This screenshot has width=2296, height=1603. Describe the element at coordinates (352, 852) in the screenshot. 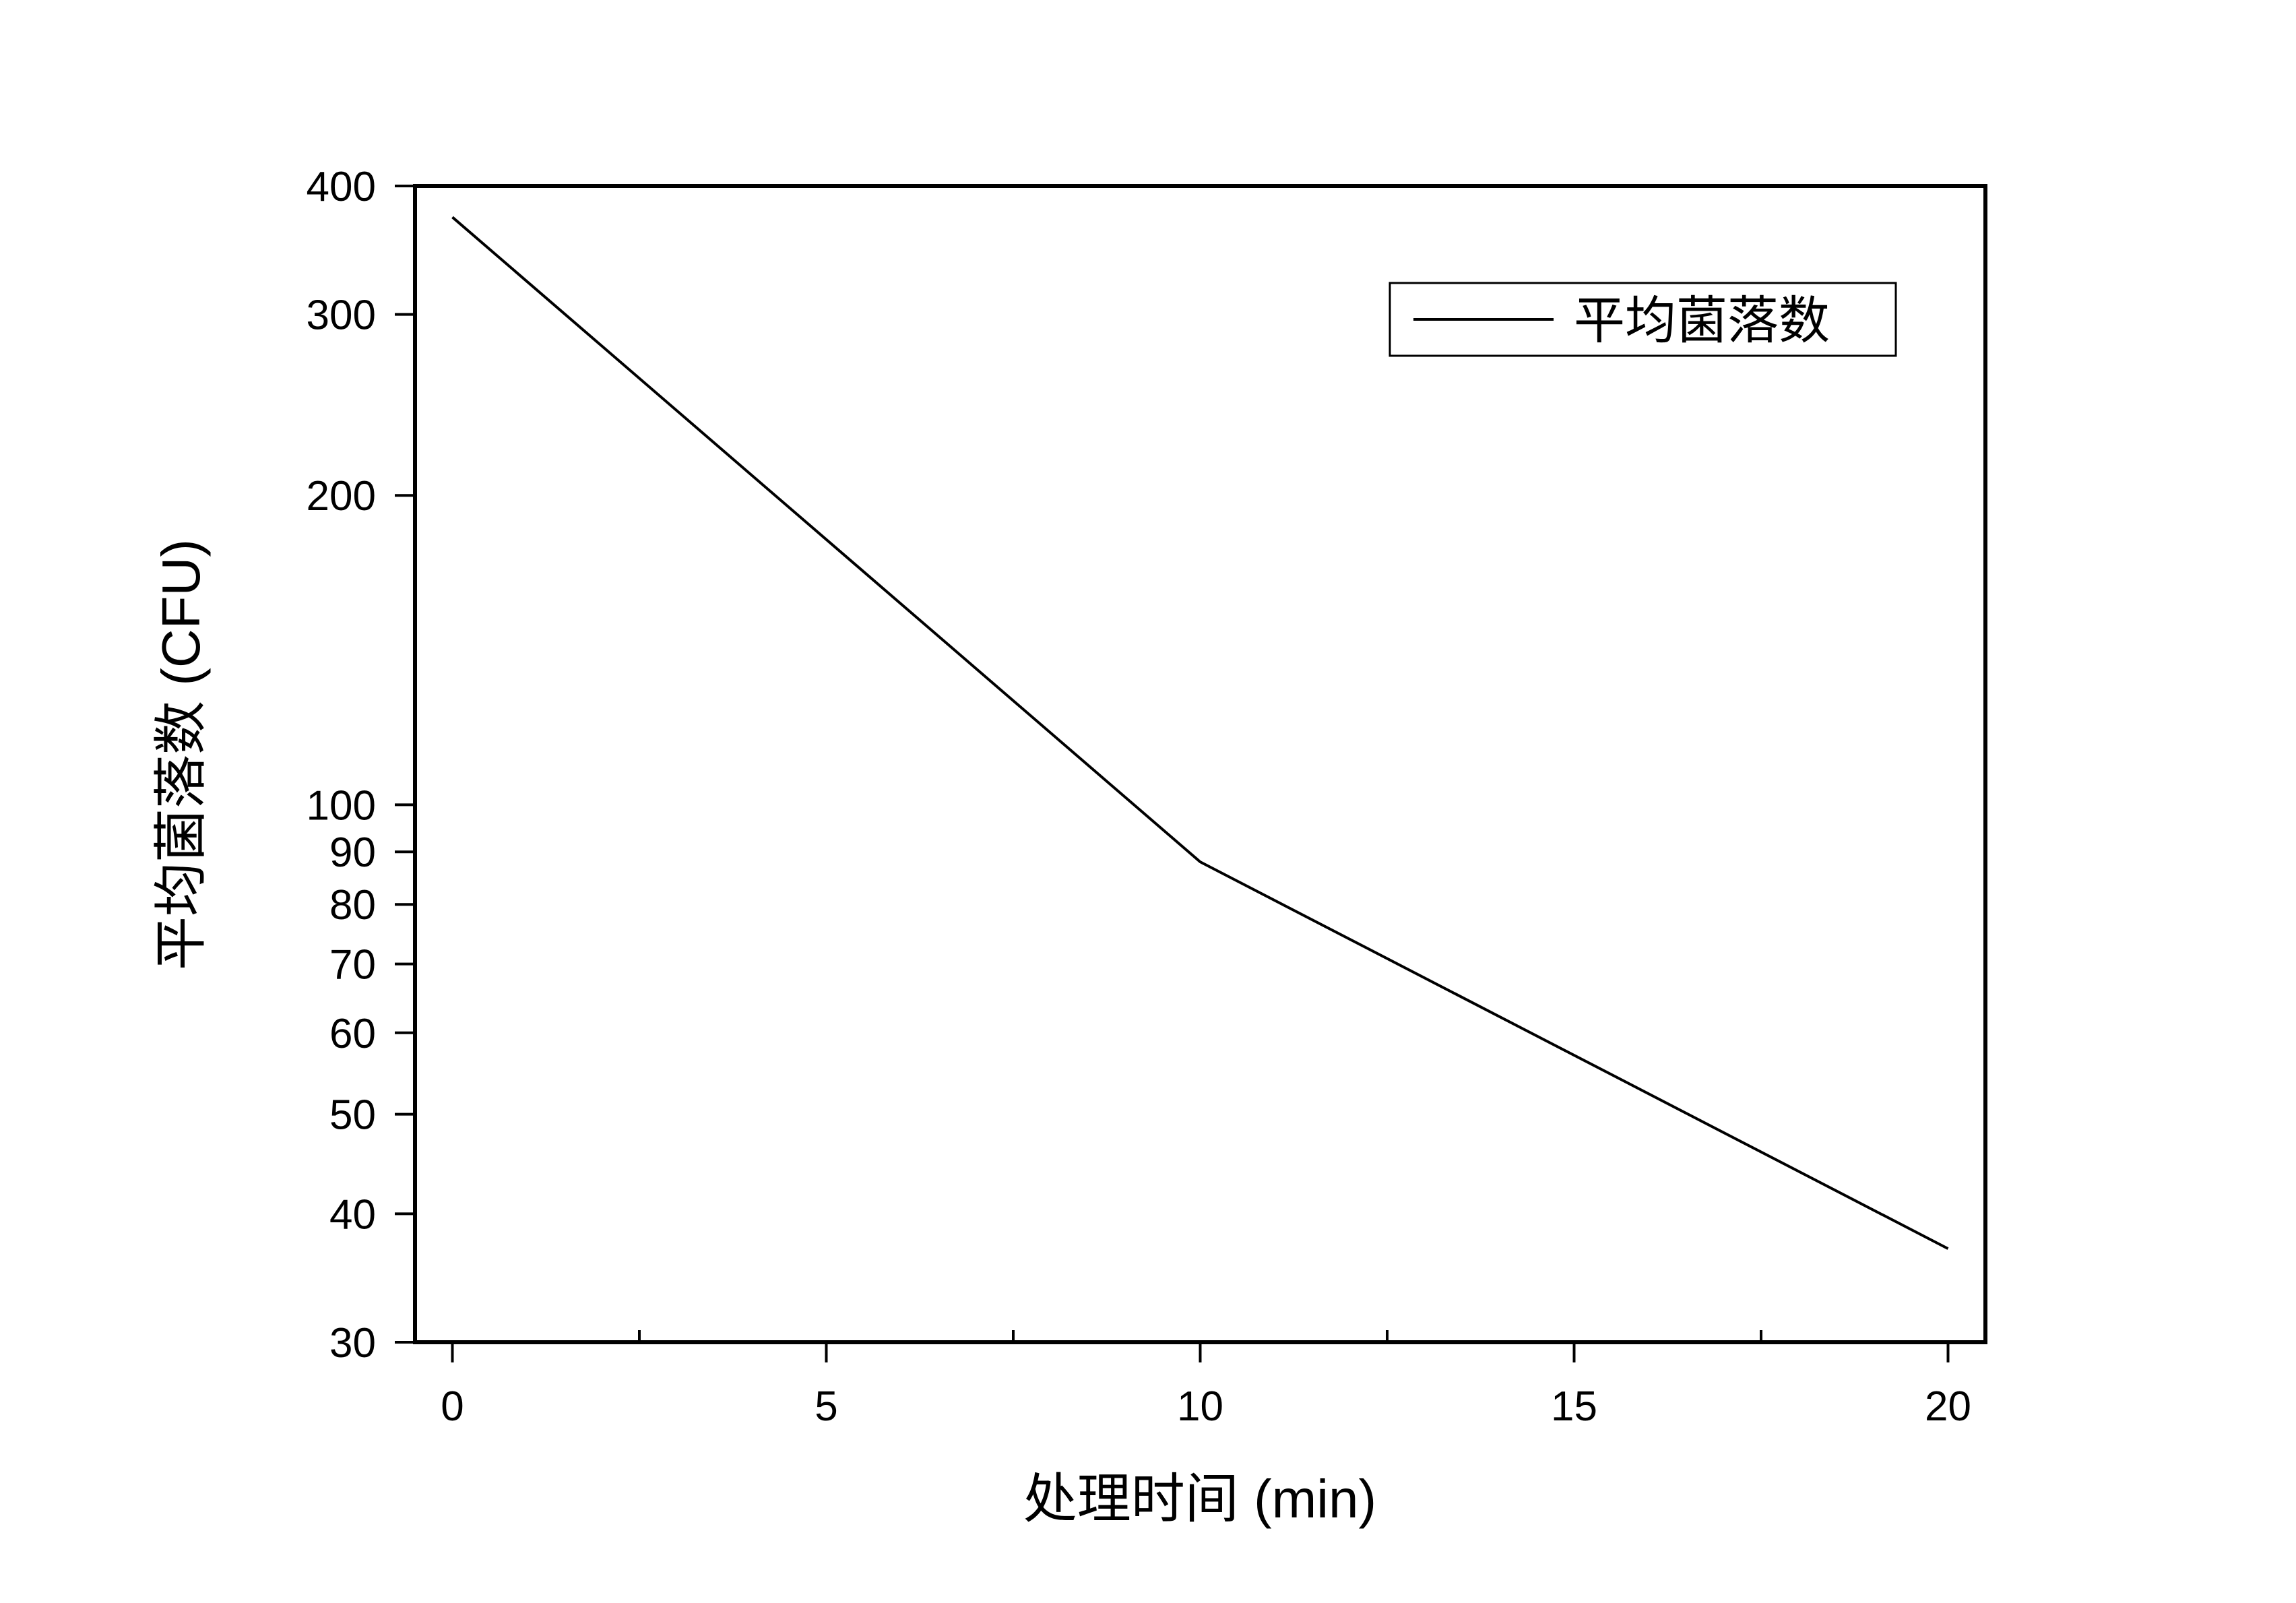

I see `y-tick-label: 90` at that location.